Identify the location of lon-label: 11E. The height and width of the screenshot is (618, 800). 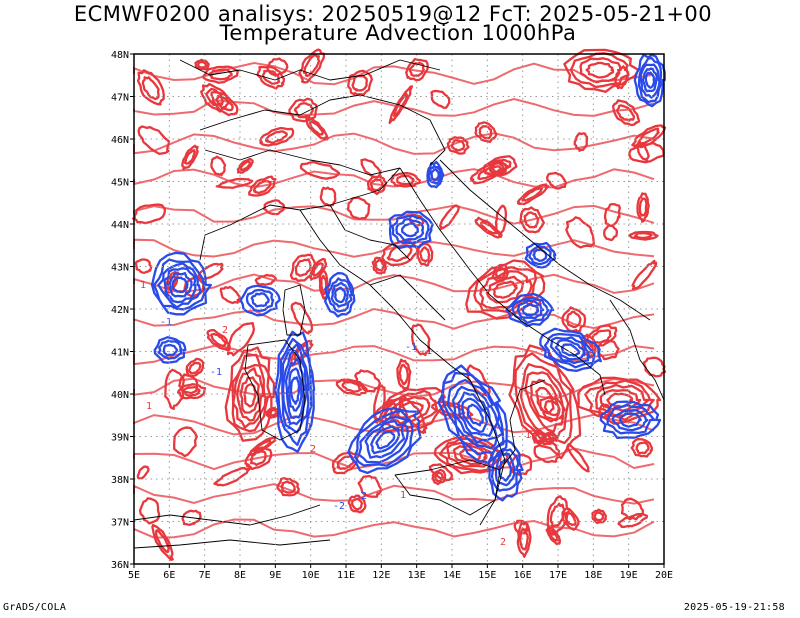
(346, 575).